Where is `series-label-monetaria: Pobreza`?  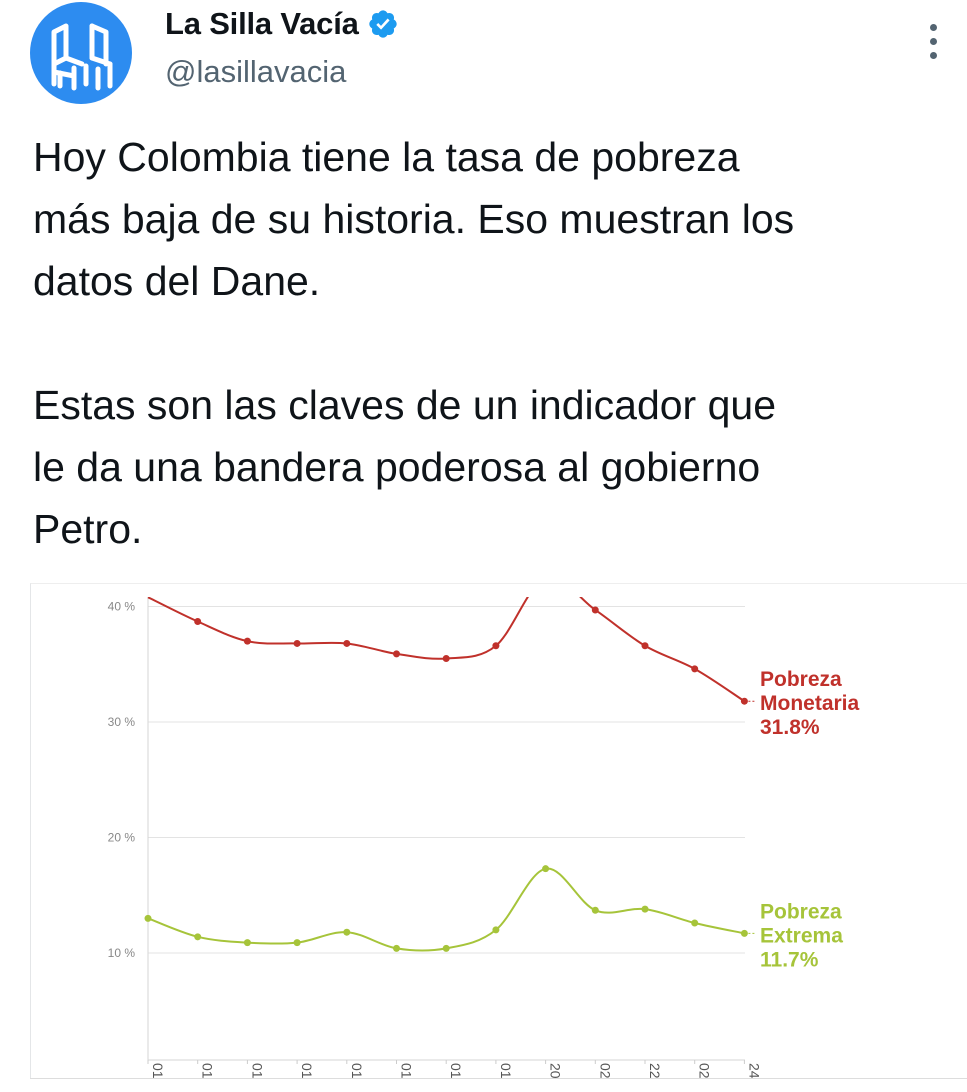
series-label-monetaria: Pobreza is located at coordinates (801, 679).